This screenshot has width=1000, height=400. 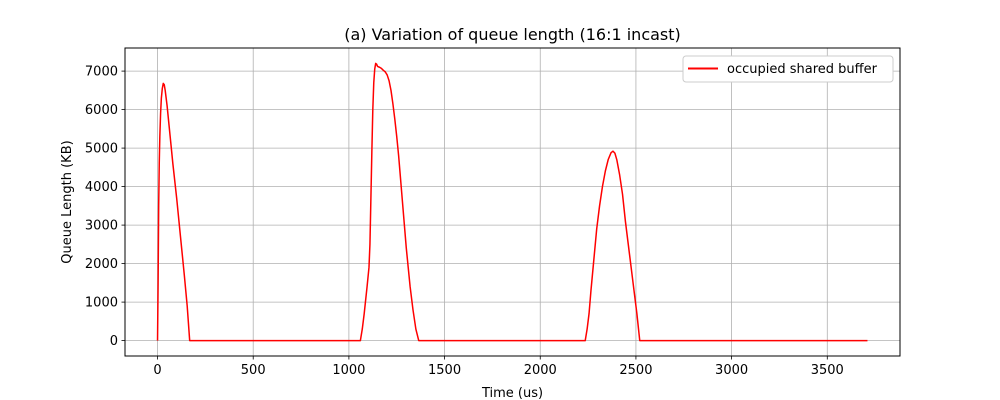 I want to click on x-tick-label: 1500, so click(x=444, y=370).